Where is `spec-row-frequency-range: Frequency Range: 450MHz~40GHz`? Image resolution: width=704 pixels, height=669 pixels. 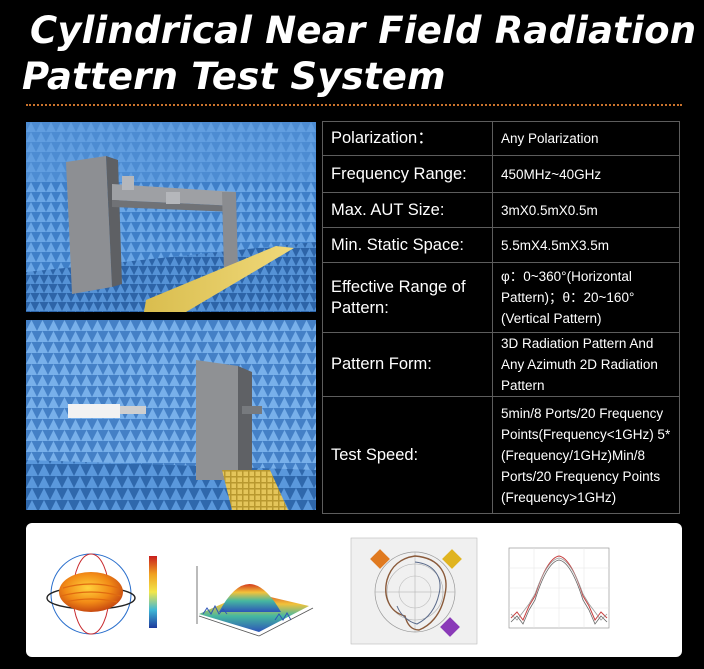 spec-row-frequency-range: Frequency Range: 450MHz~40GHz is located at coordinates (501, 174).